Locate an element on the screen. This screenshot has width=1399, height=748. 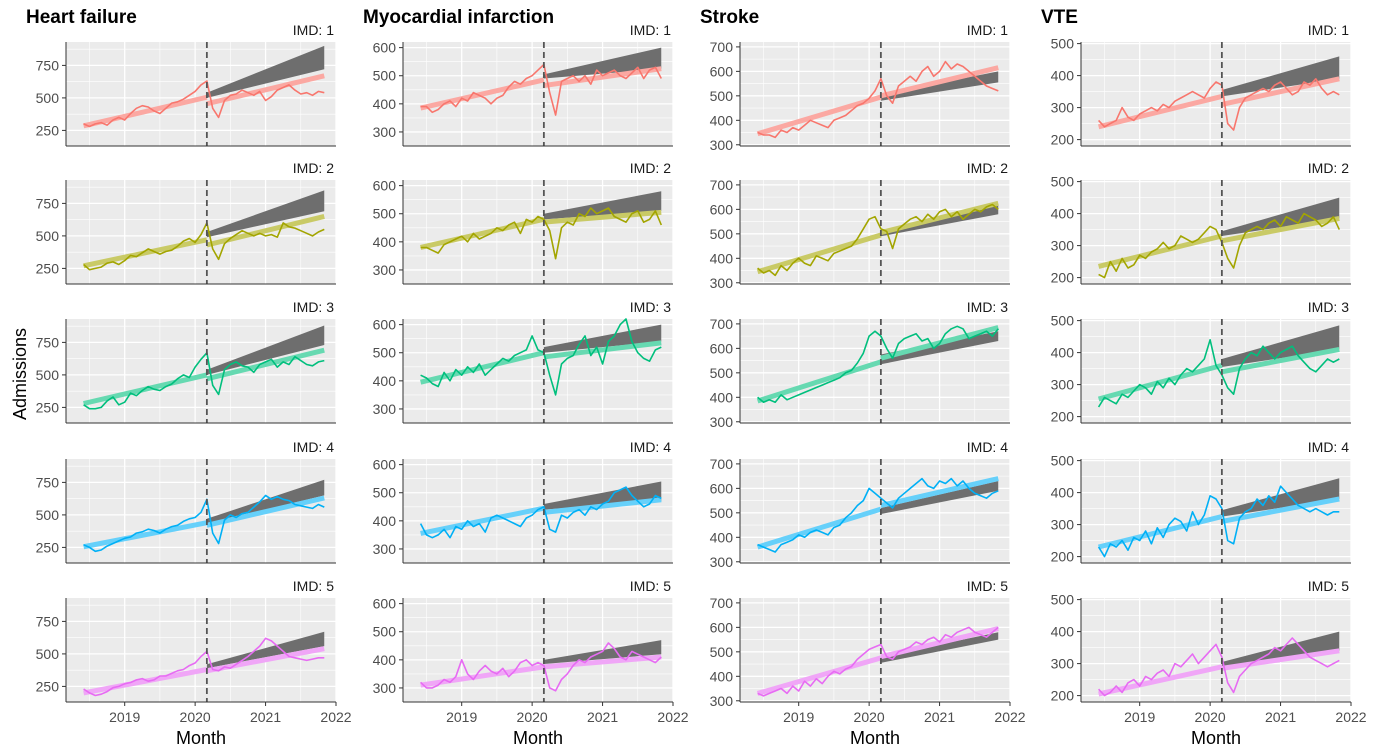
facet-panel: 300 400 500 600 700 IMD: 3 is located at coordinates (860, 364).